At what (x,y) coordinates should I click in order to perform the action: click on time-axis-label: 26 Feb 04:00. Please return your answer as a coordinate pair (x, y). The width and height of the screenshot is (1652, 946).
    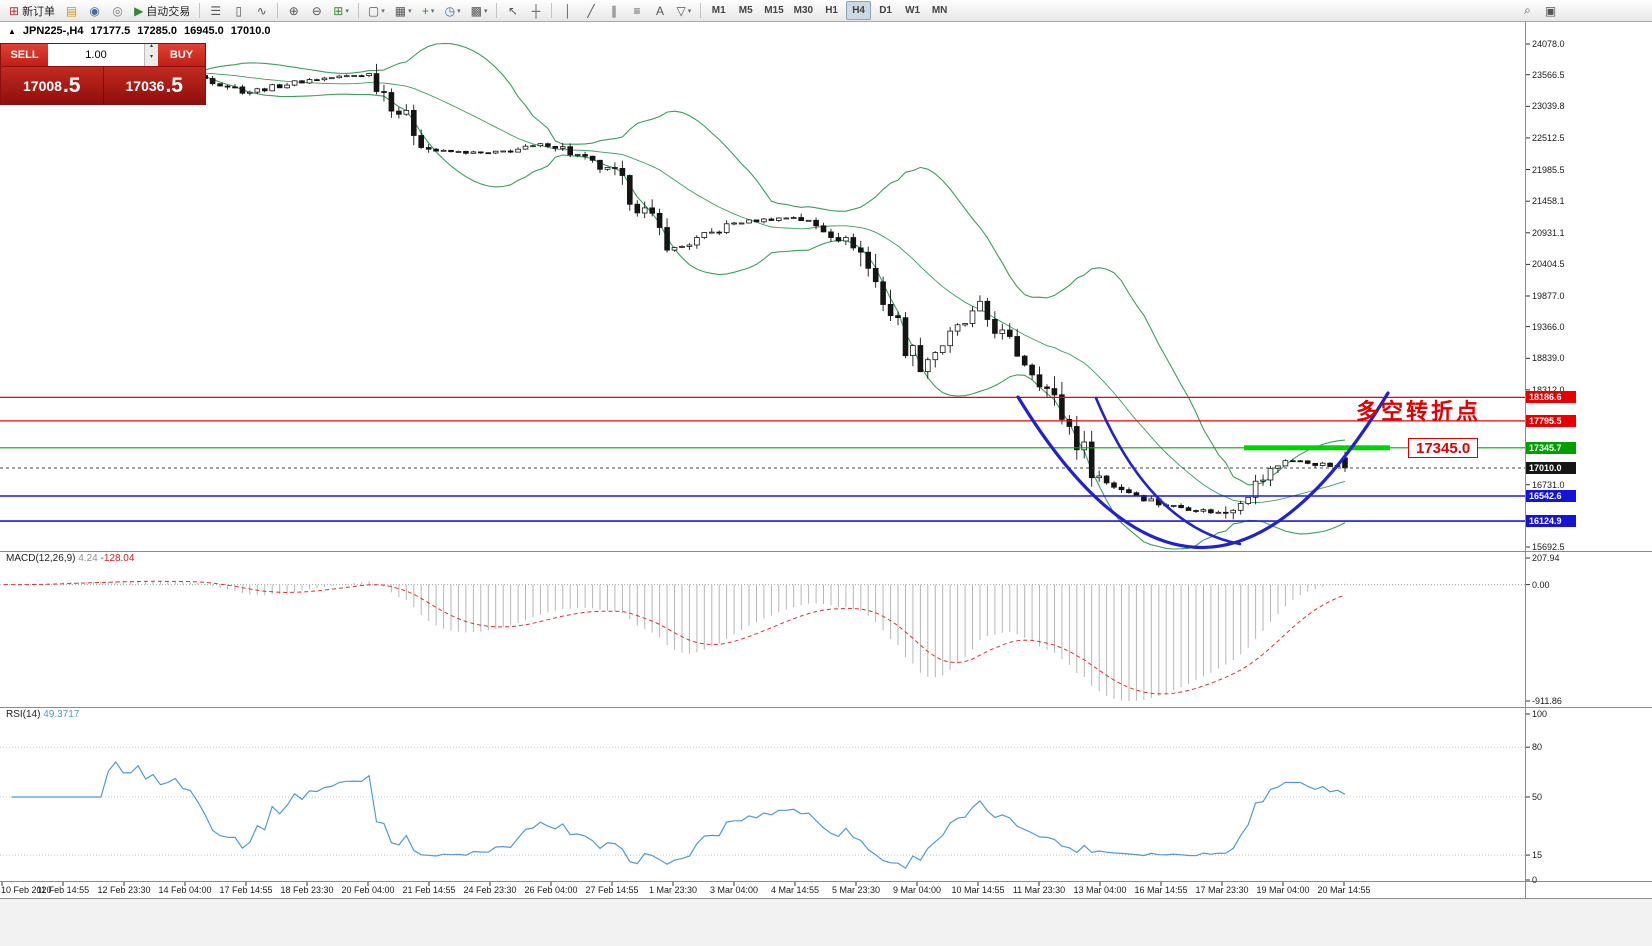
    Looking at the image, I should click on (551, 890).